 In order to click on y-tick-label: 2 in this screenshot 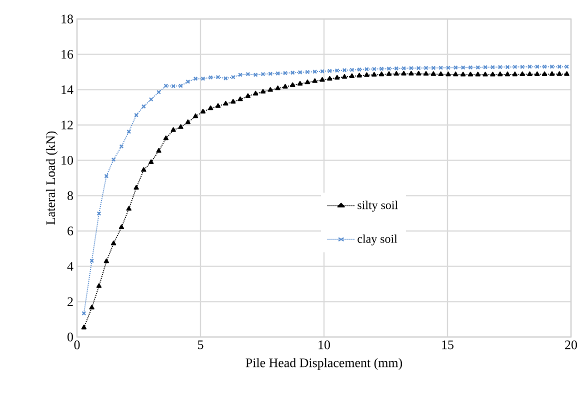, I will do `click(70, 301)`.